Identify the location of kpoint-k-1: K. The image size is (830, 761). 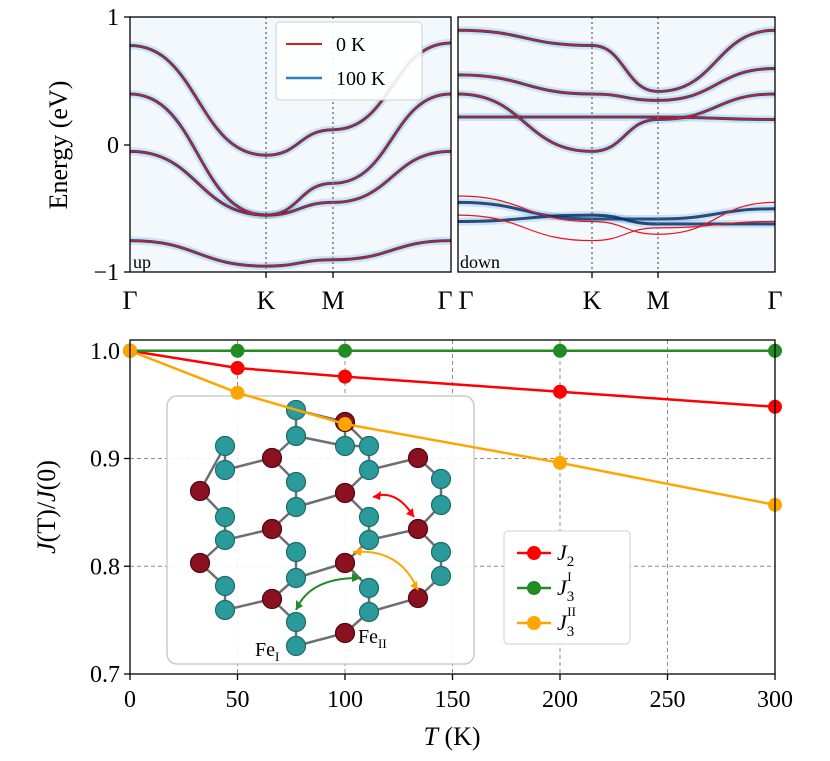
(266, 300).